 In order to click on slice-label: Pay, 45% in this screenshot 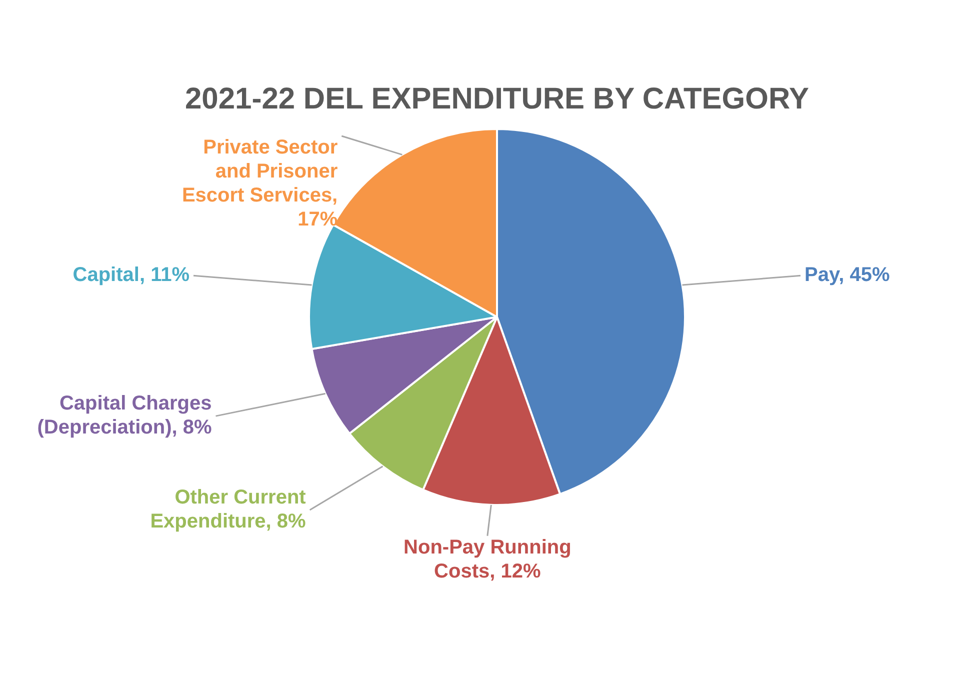, I will do `click(847, 275)`.